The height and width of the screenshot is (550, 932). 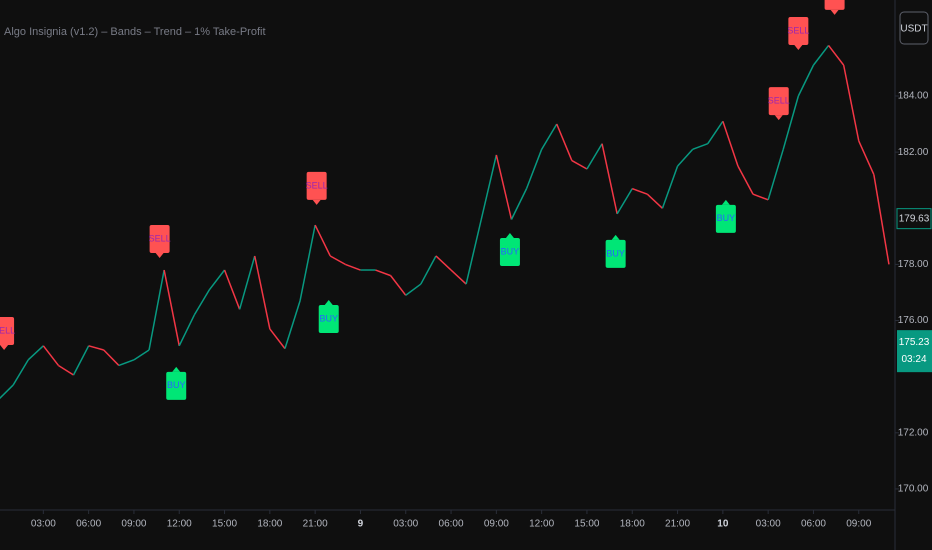 What do you see at coordinates (913, 264) in the screenshot?
I see `y-tick-label: 178.00` at bounding box center [913, 264].